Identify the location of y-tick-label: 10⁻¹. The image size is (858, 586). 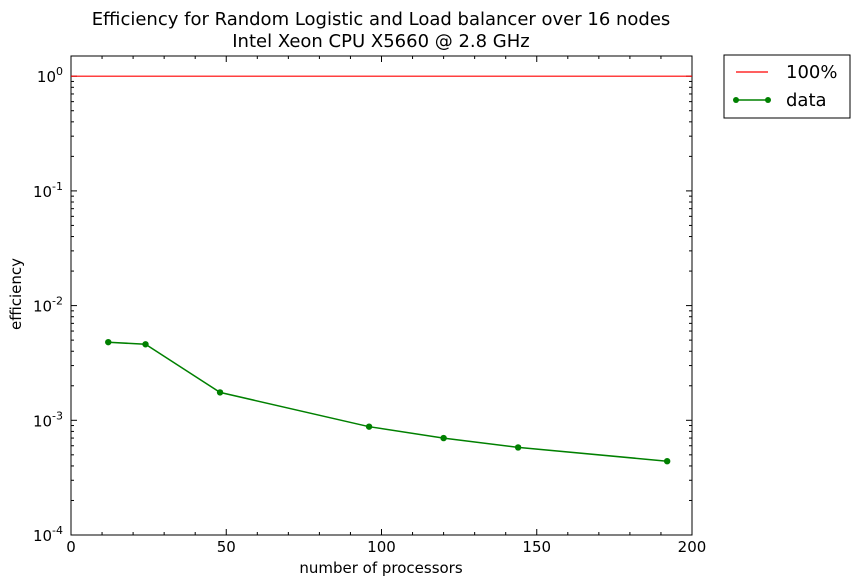
(48, 190).